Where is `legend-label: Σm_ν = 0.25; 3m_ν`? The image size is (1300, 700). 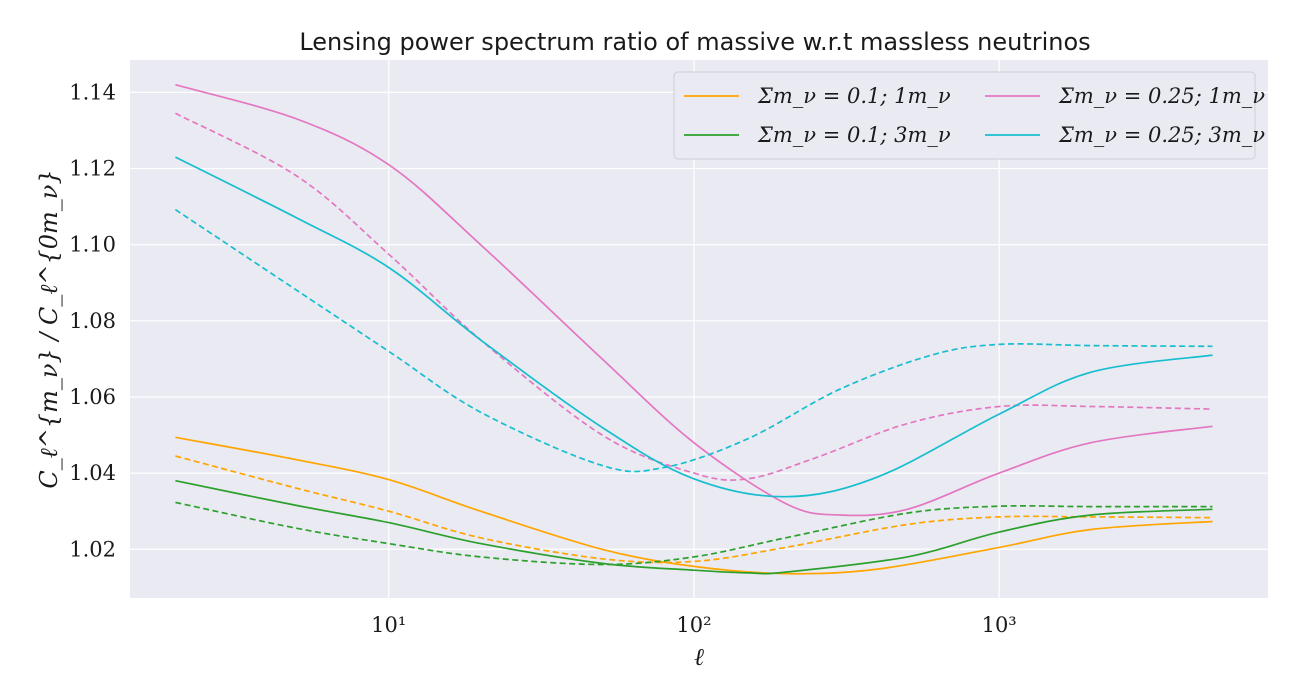 legend-label: Σm_ν = 0.25; 3m_ν is located at coordinates (1161, 135).